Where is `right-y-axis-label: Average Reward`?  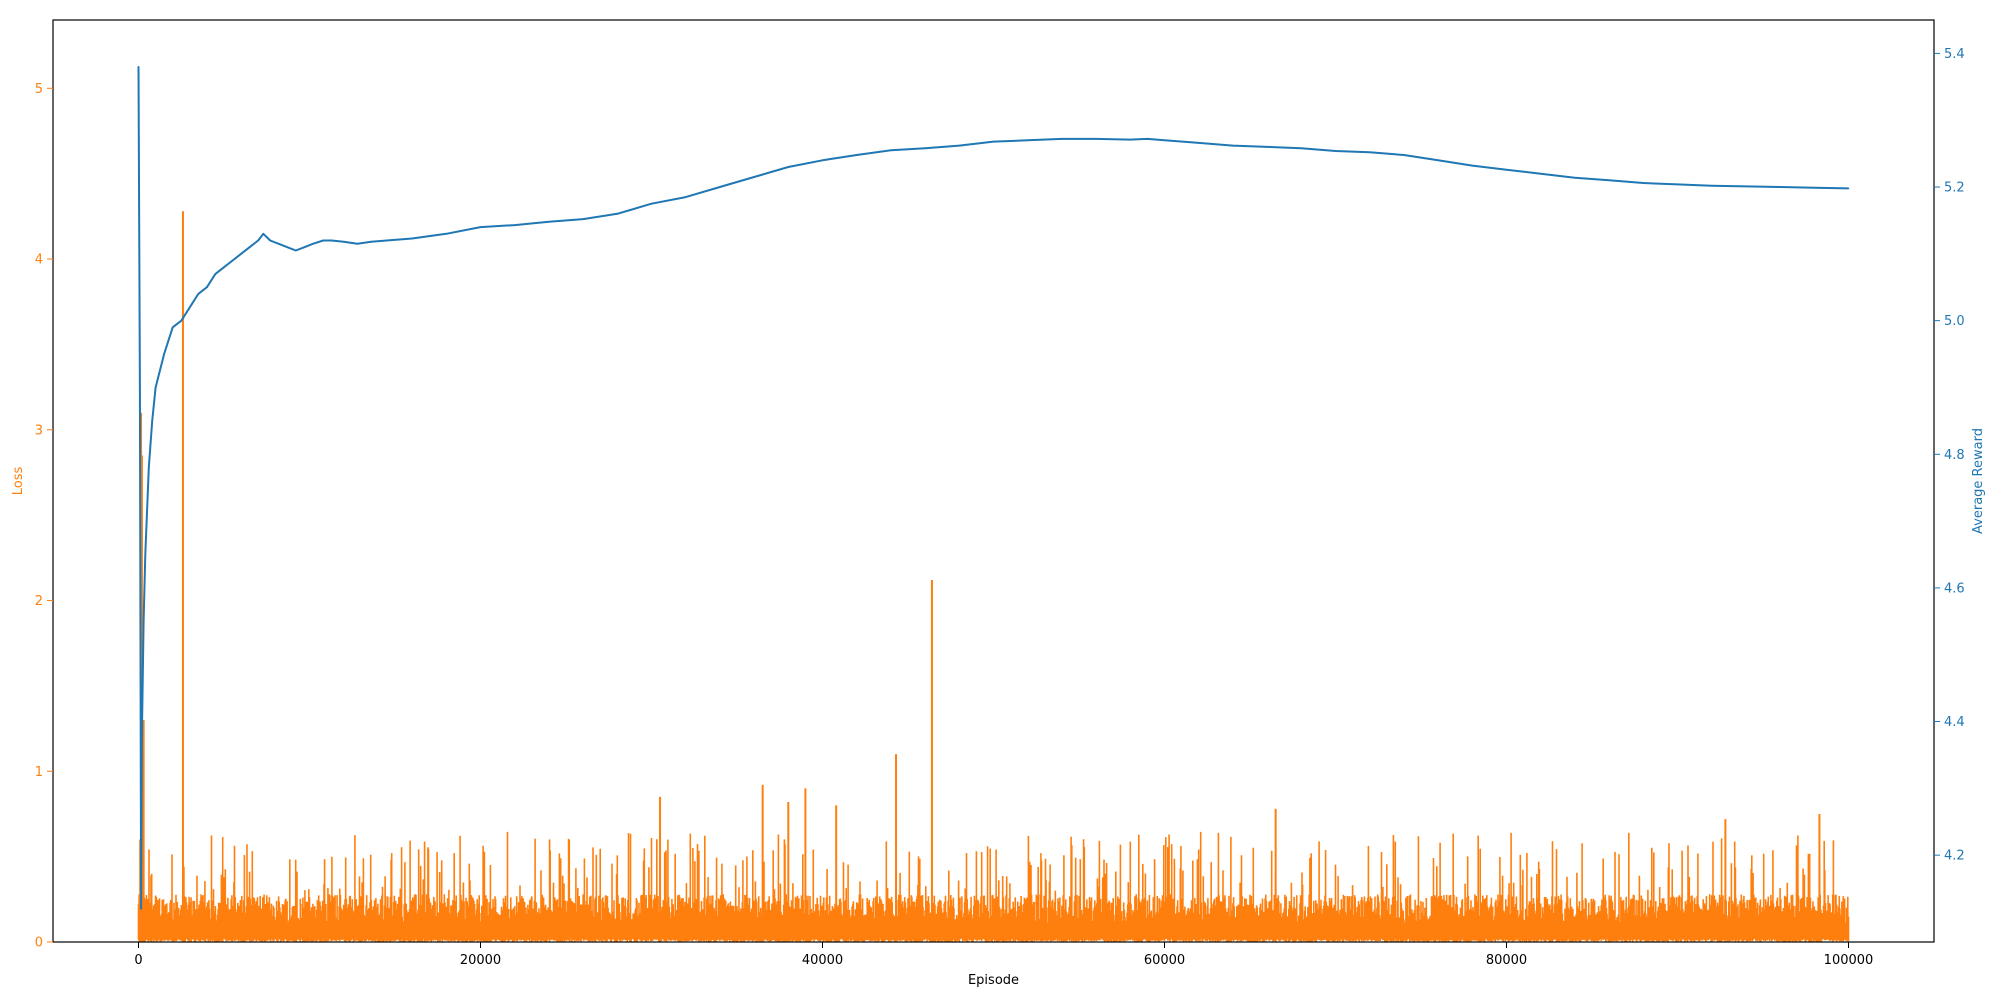
right-y-axis-label: Average Reward is located at coordinates (1978, 481).